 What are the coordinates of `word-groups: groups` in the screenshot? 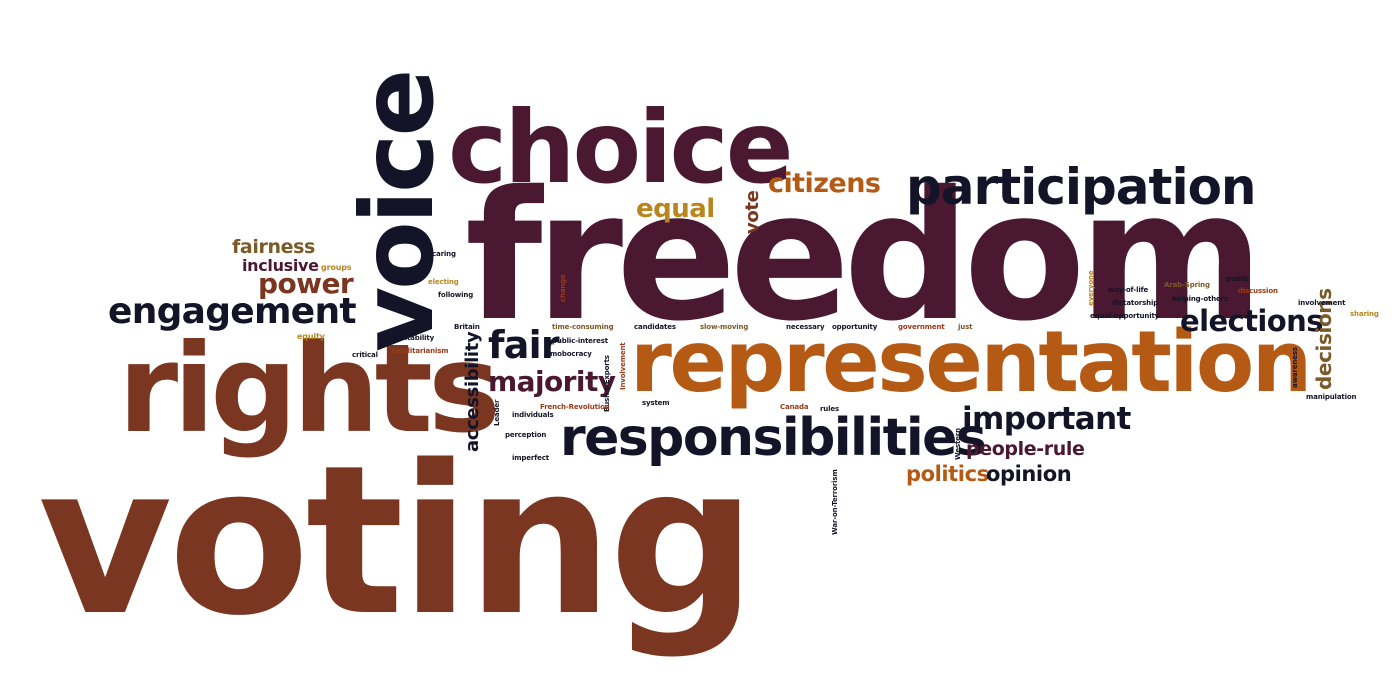 It's located at (336, 267).